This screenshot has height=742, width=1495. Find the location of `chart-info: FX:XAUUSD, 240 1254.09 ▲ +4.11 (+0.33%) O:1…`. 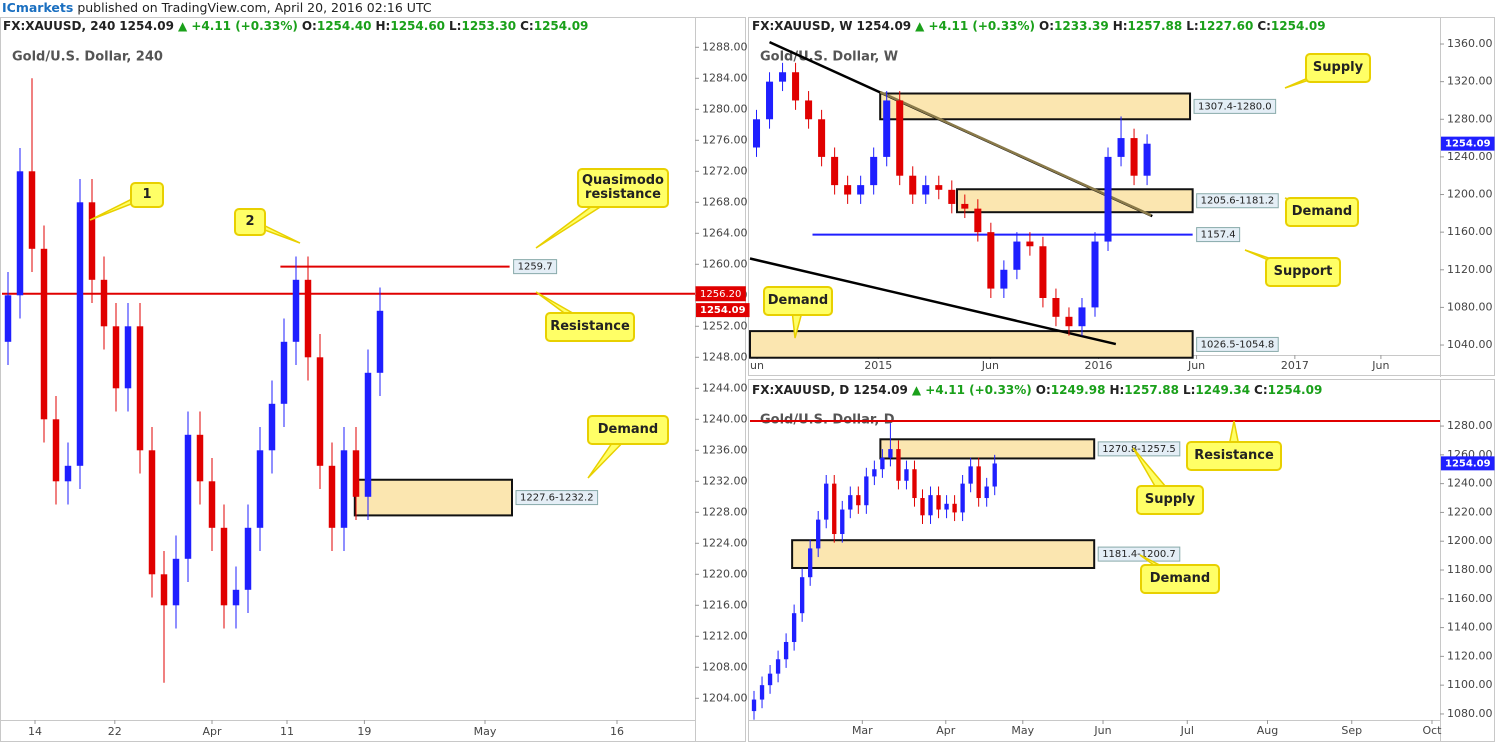

chart-info: FX:XAUUSD, 240 1254.09 ▲ +4.11 (+0.33%) O:1… is located at coordinates (297, 26).